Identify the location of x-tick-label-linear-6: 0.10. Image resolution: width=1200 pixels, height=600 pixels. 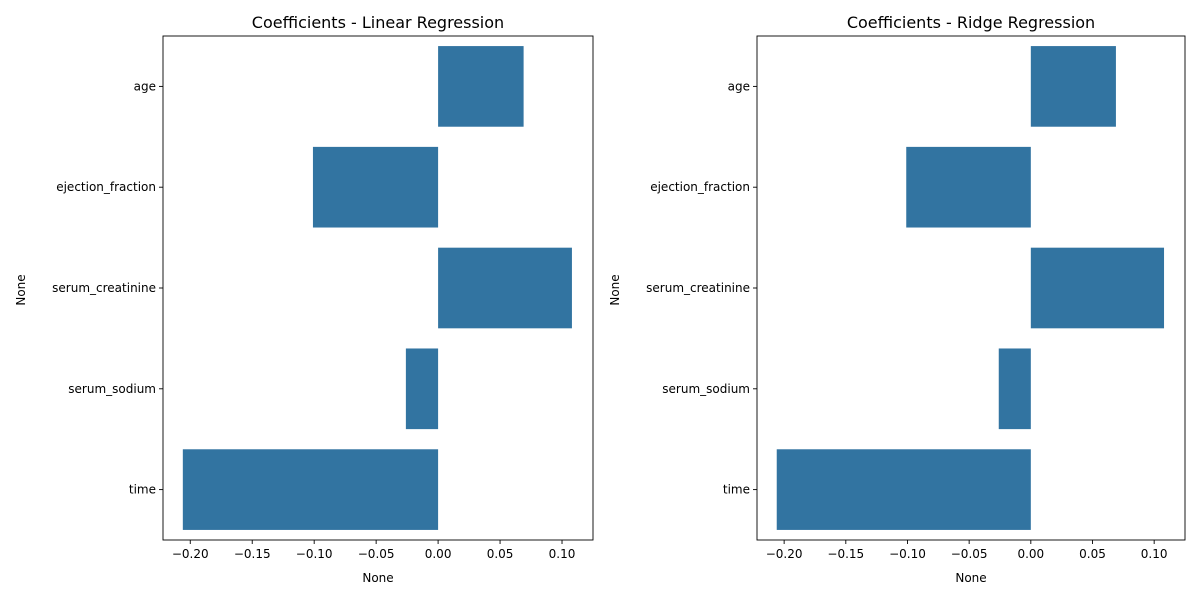
(562, 554).